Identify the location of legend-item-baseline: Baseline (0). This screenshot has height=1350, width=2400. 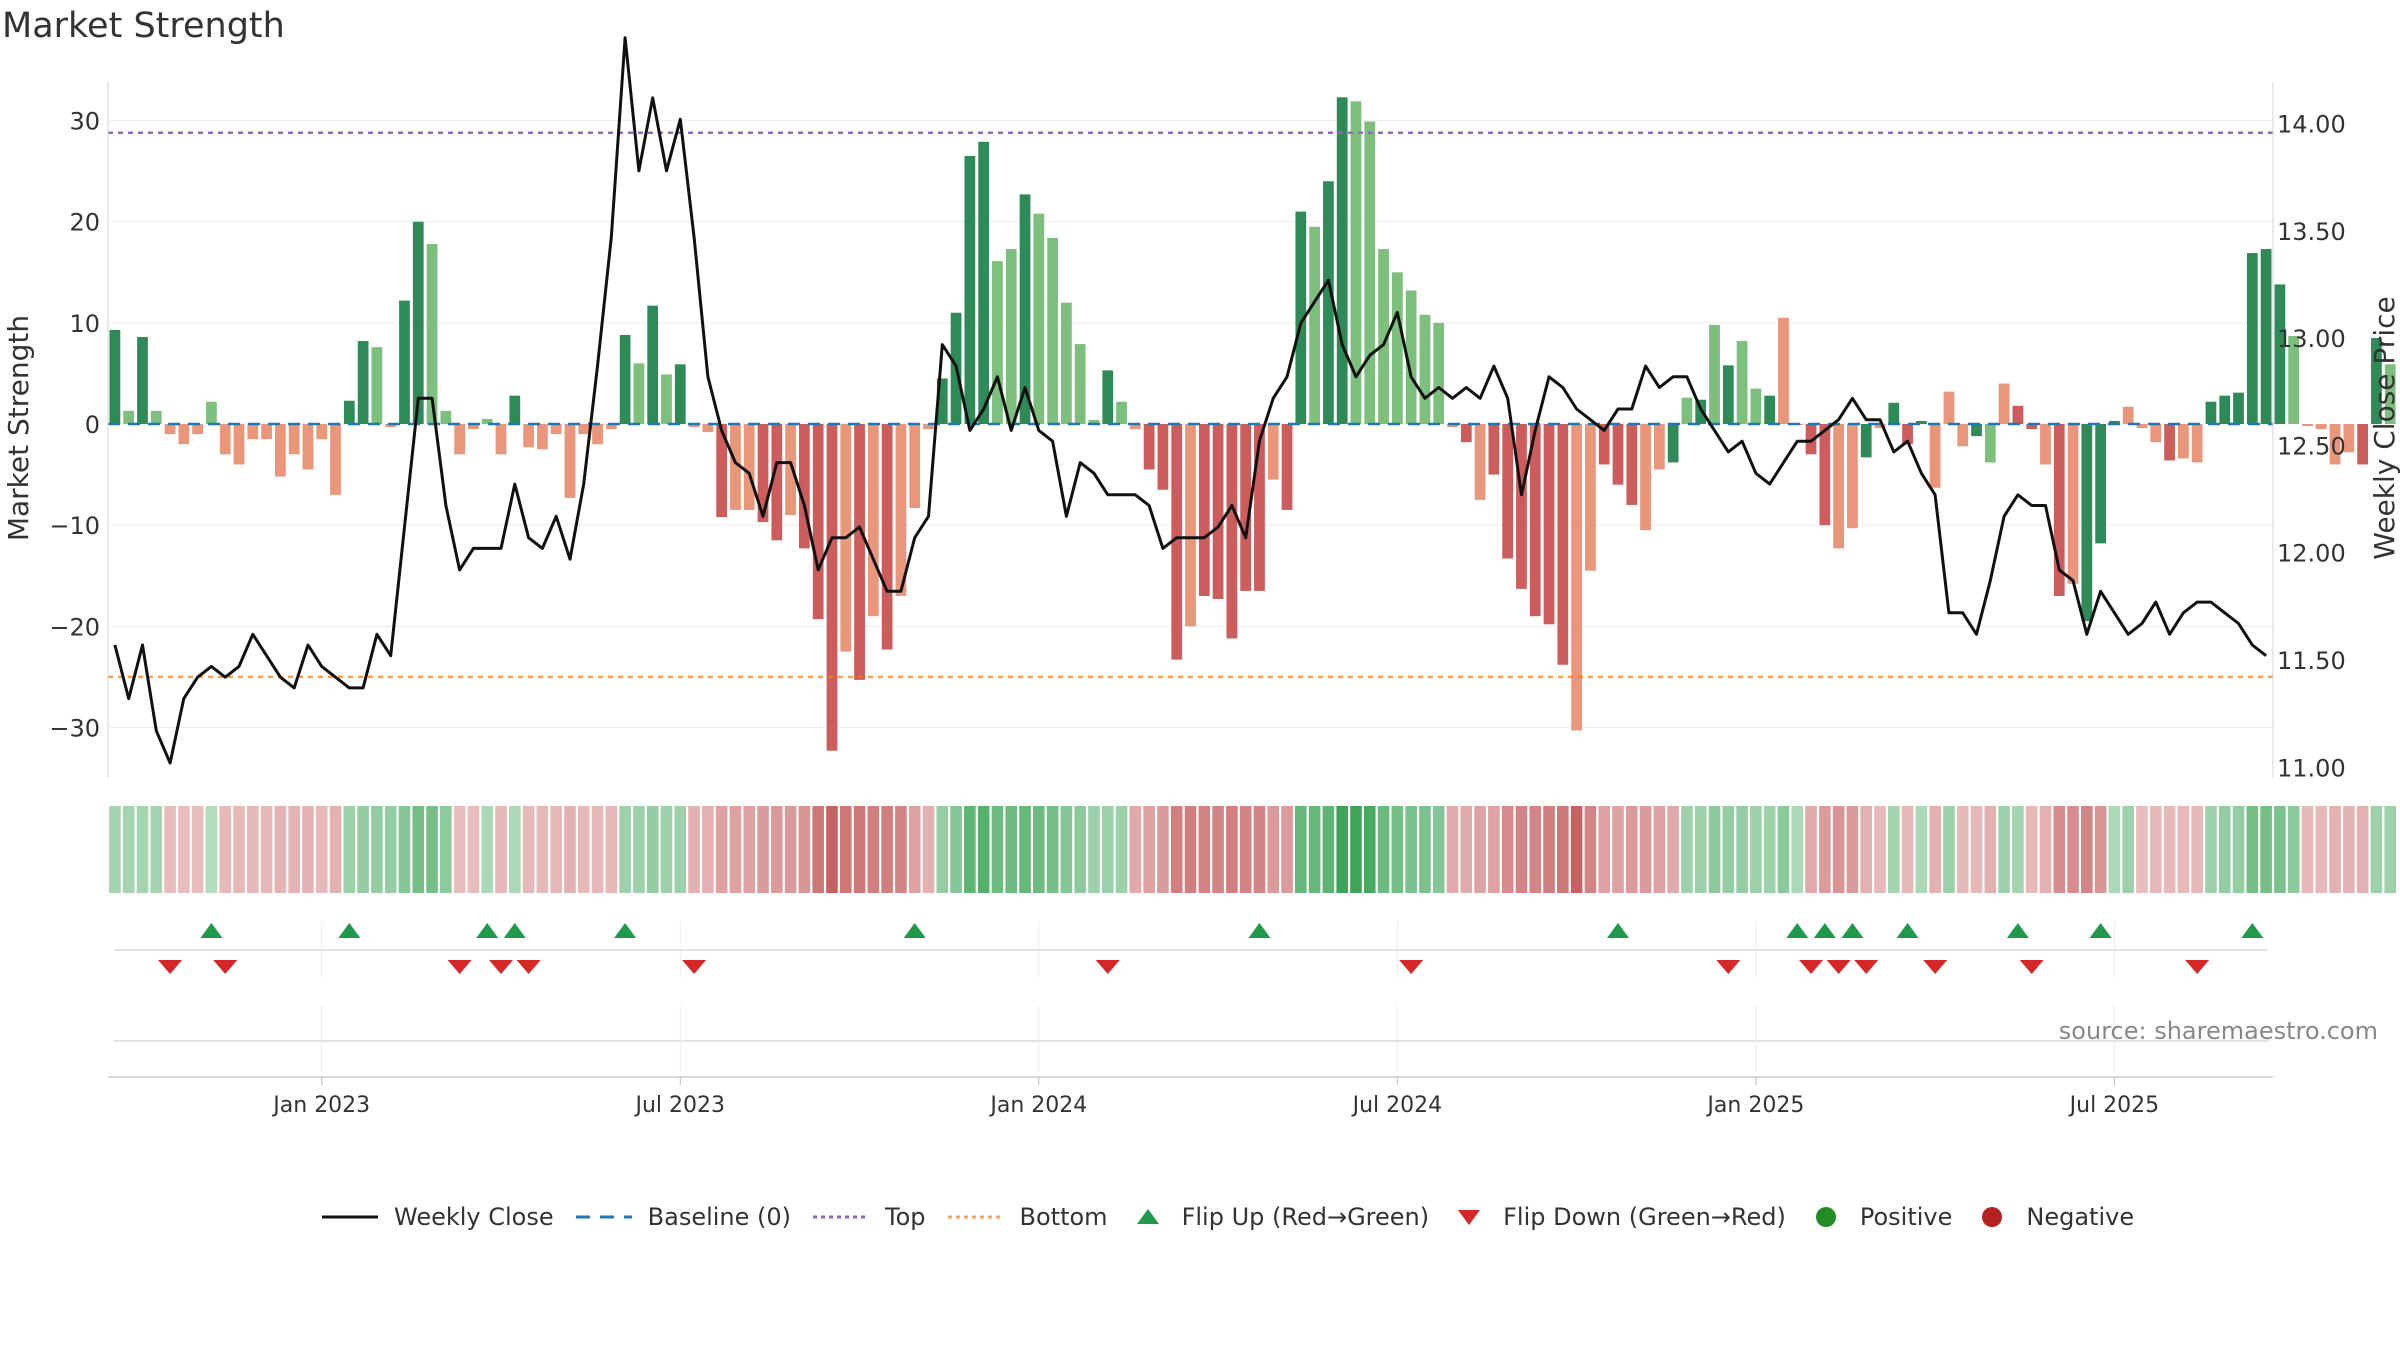
(682, 1217).